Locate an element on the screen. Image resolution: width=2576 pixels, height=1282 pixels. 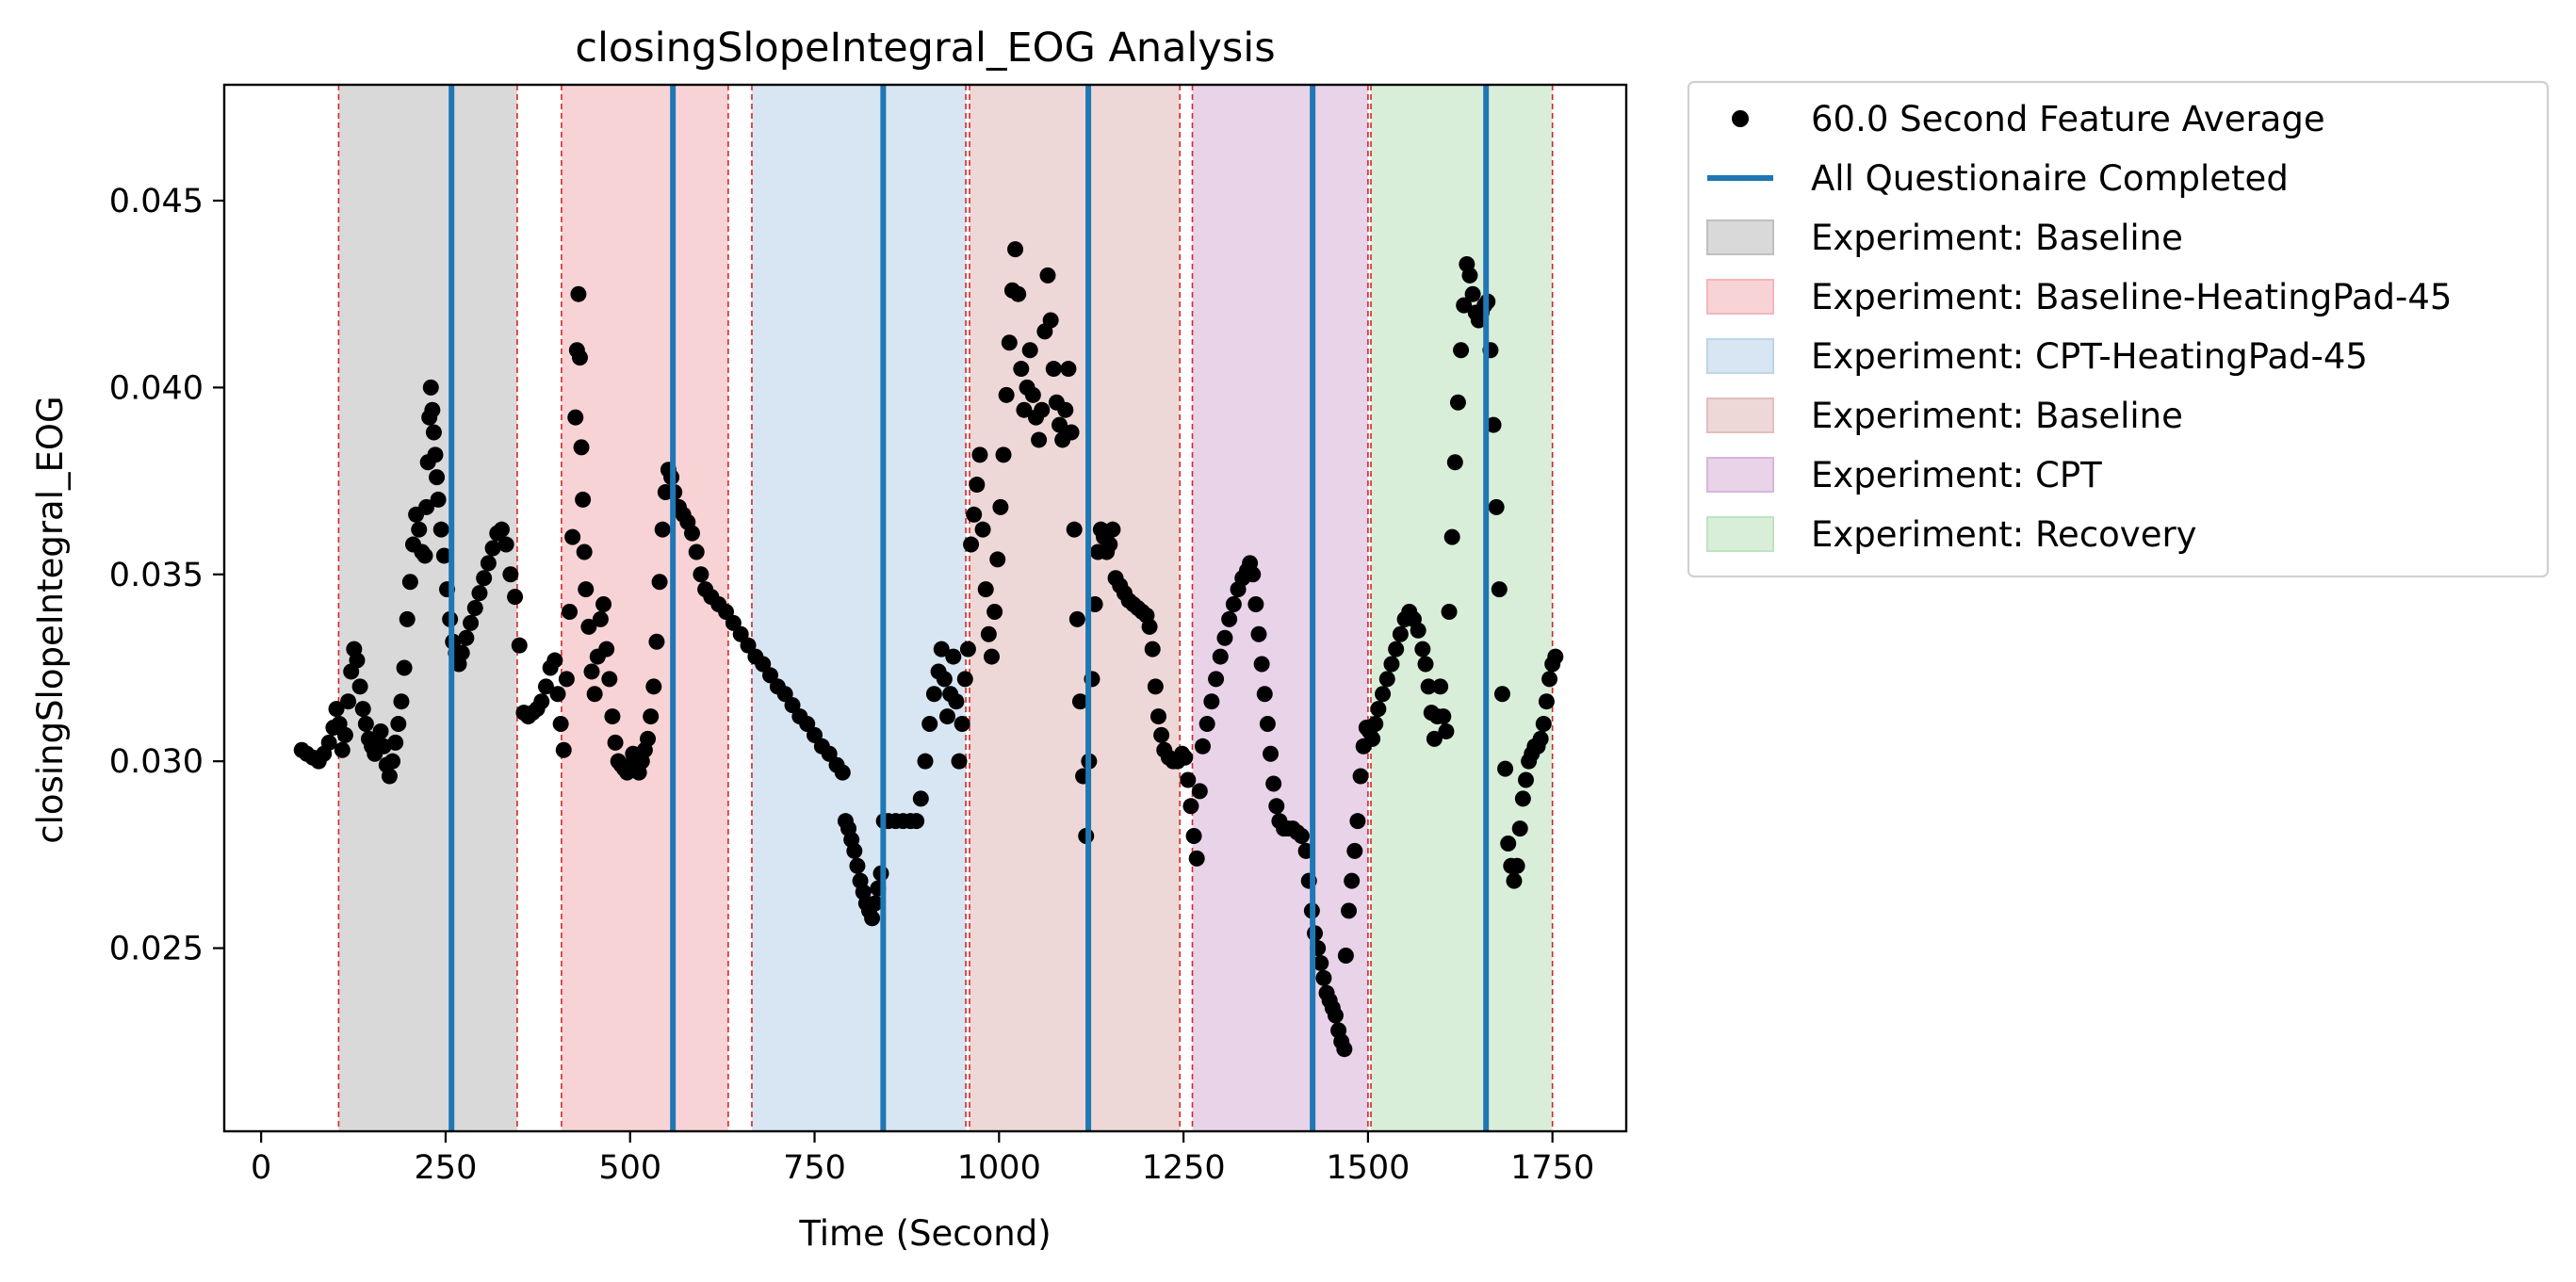
y-tick-label: 0.040 is located at coordinates (156, 388).